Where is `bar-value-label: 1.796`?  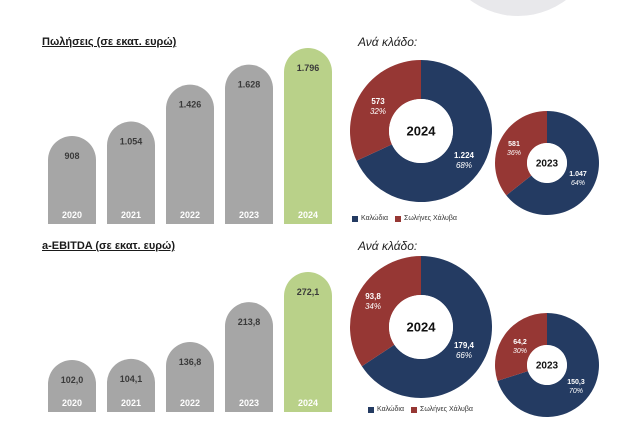
bar-value-label: 1.796 is located at coordinates (308, 68).